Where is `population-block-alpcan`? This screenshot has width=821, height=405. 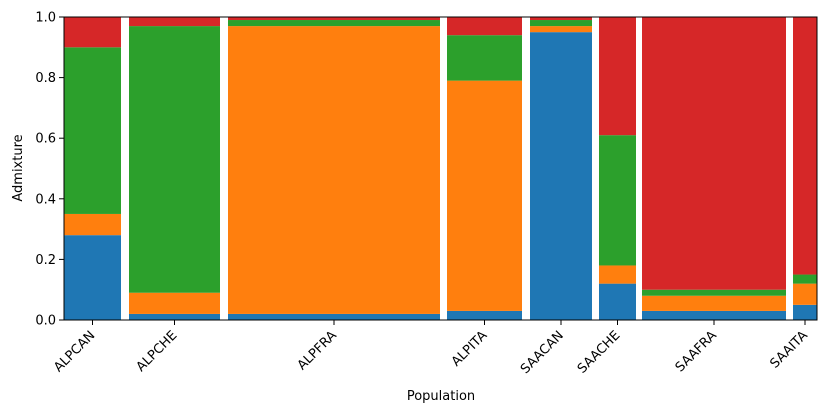
population-block-alpcan is located at coordinates (92, 168).